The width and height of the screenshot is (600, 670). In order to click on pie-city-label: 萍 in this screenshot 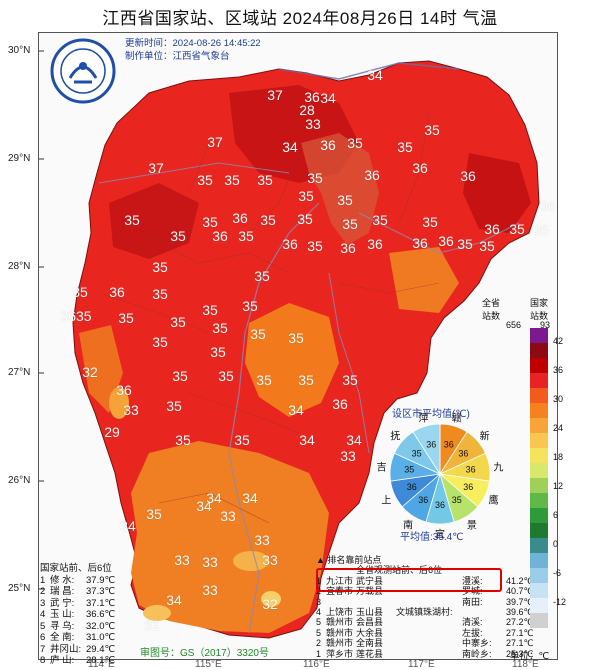, I will do `click(423, 419)`.